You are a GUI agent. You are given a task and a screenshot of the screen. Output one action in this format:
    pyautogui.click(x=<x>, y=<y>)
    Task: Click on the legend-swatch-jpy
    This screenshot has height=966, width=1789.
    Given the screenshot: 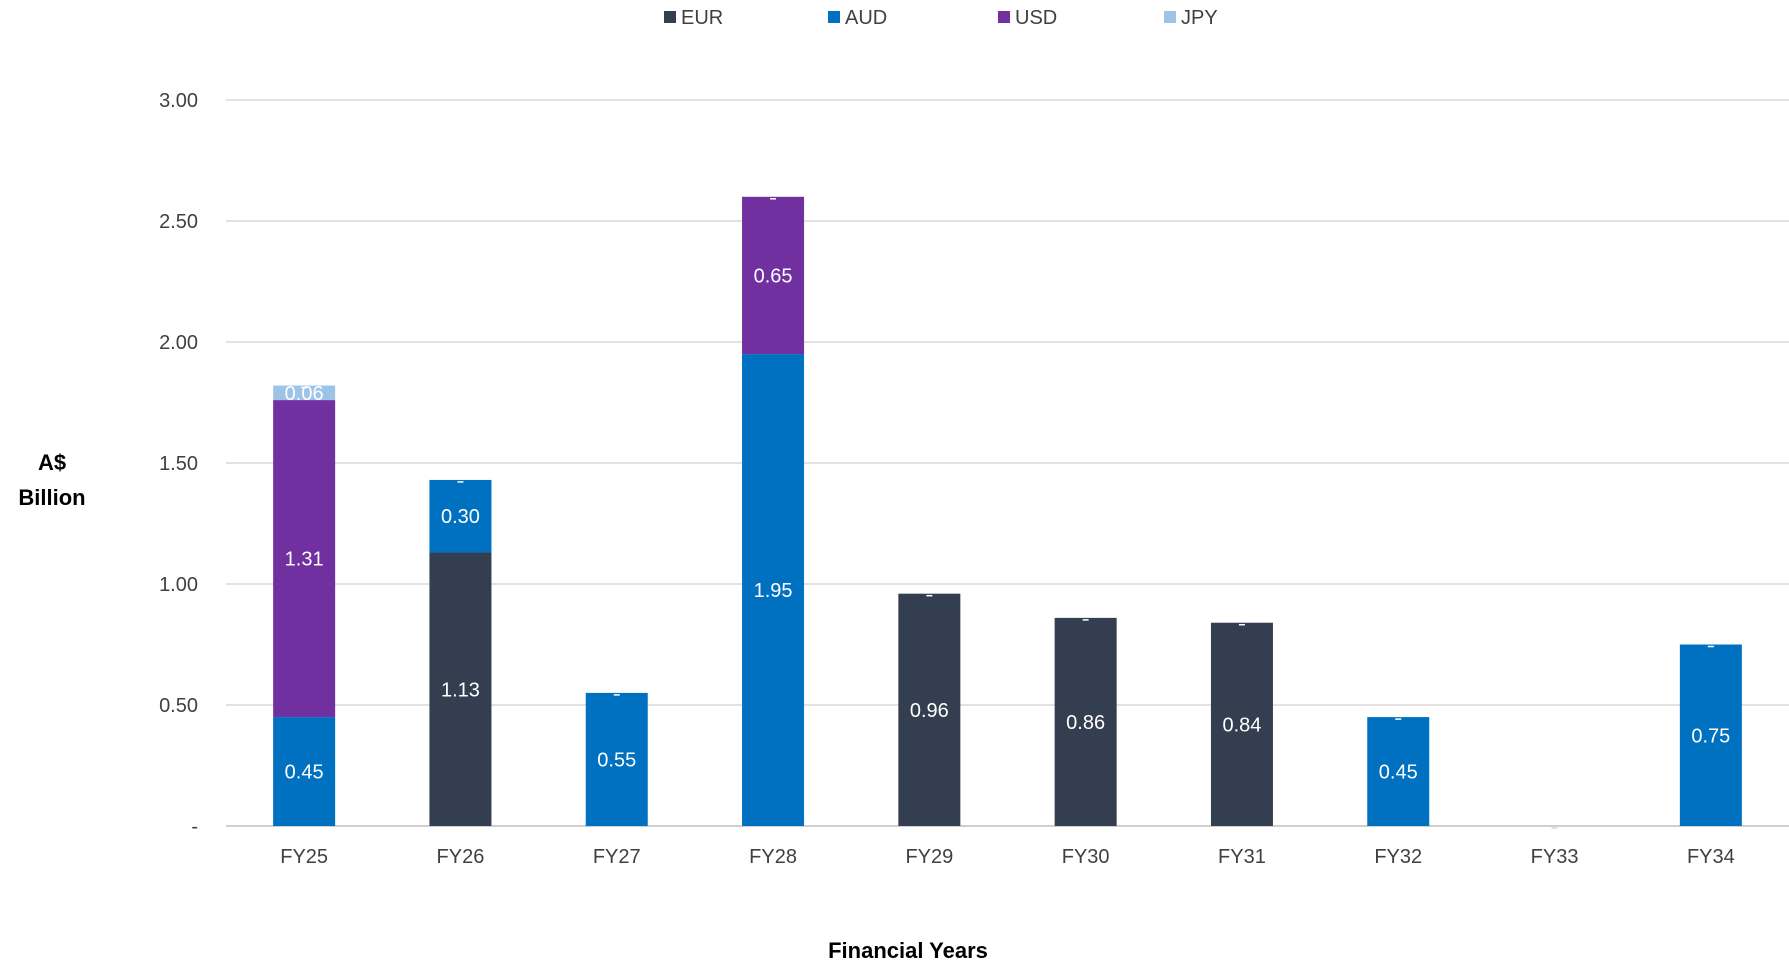 What is the action you would take?
    pyautogui.click(x=1170, y=17)
    